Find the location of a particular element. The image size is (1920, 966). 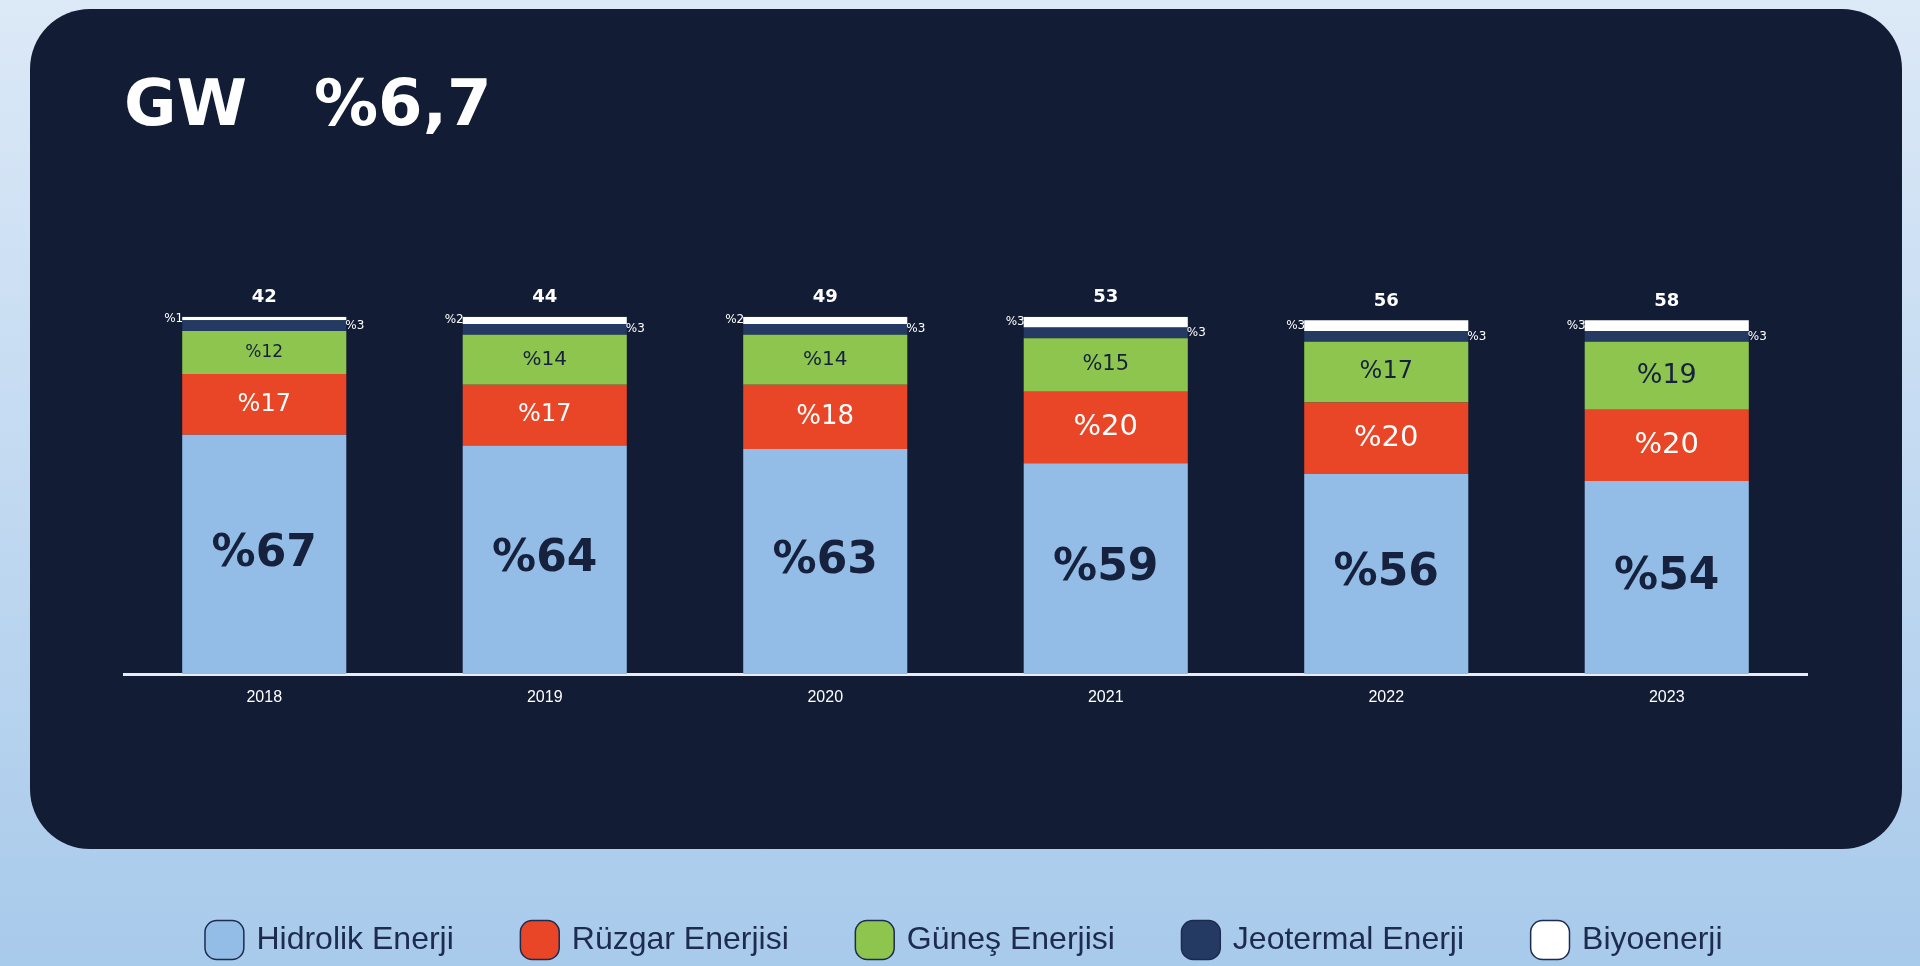

data-label: %1 is located at coordinates (174, 317).